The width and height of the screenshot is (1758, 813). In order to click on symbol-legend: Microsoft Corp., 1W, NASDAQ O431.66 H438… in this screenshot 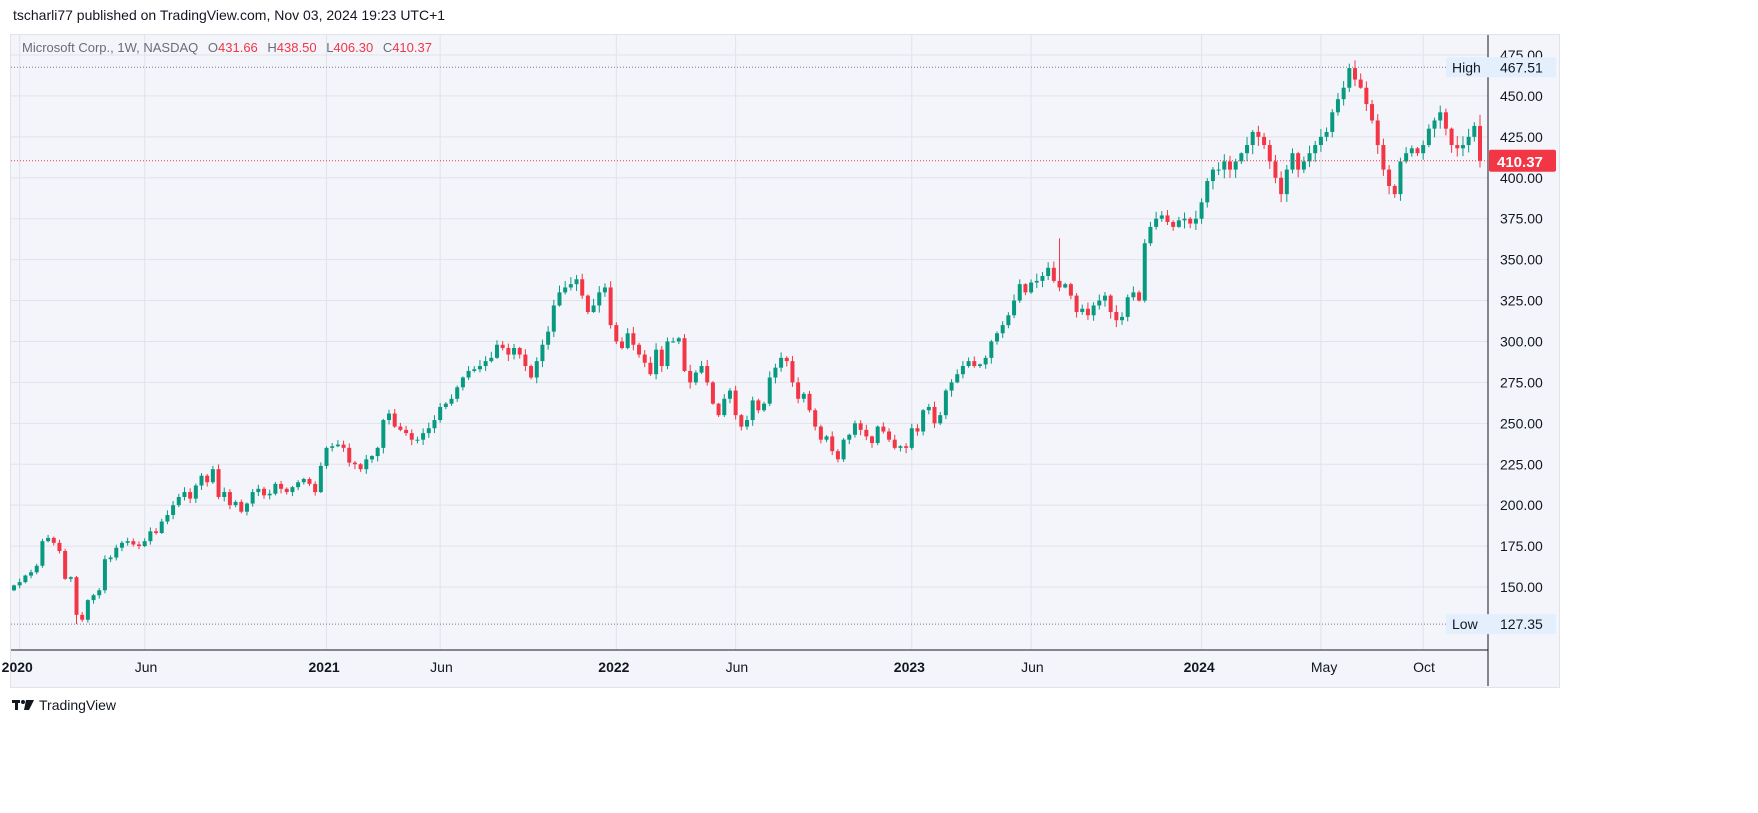, I will do `click(227, 47)`.